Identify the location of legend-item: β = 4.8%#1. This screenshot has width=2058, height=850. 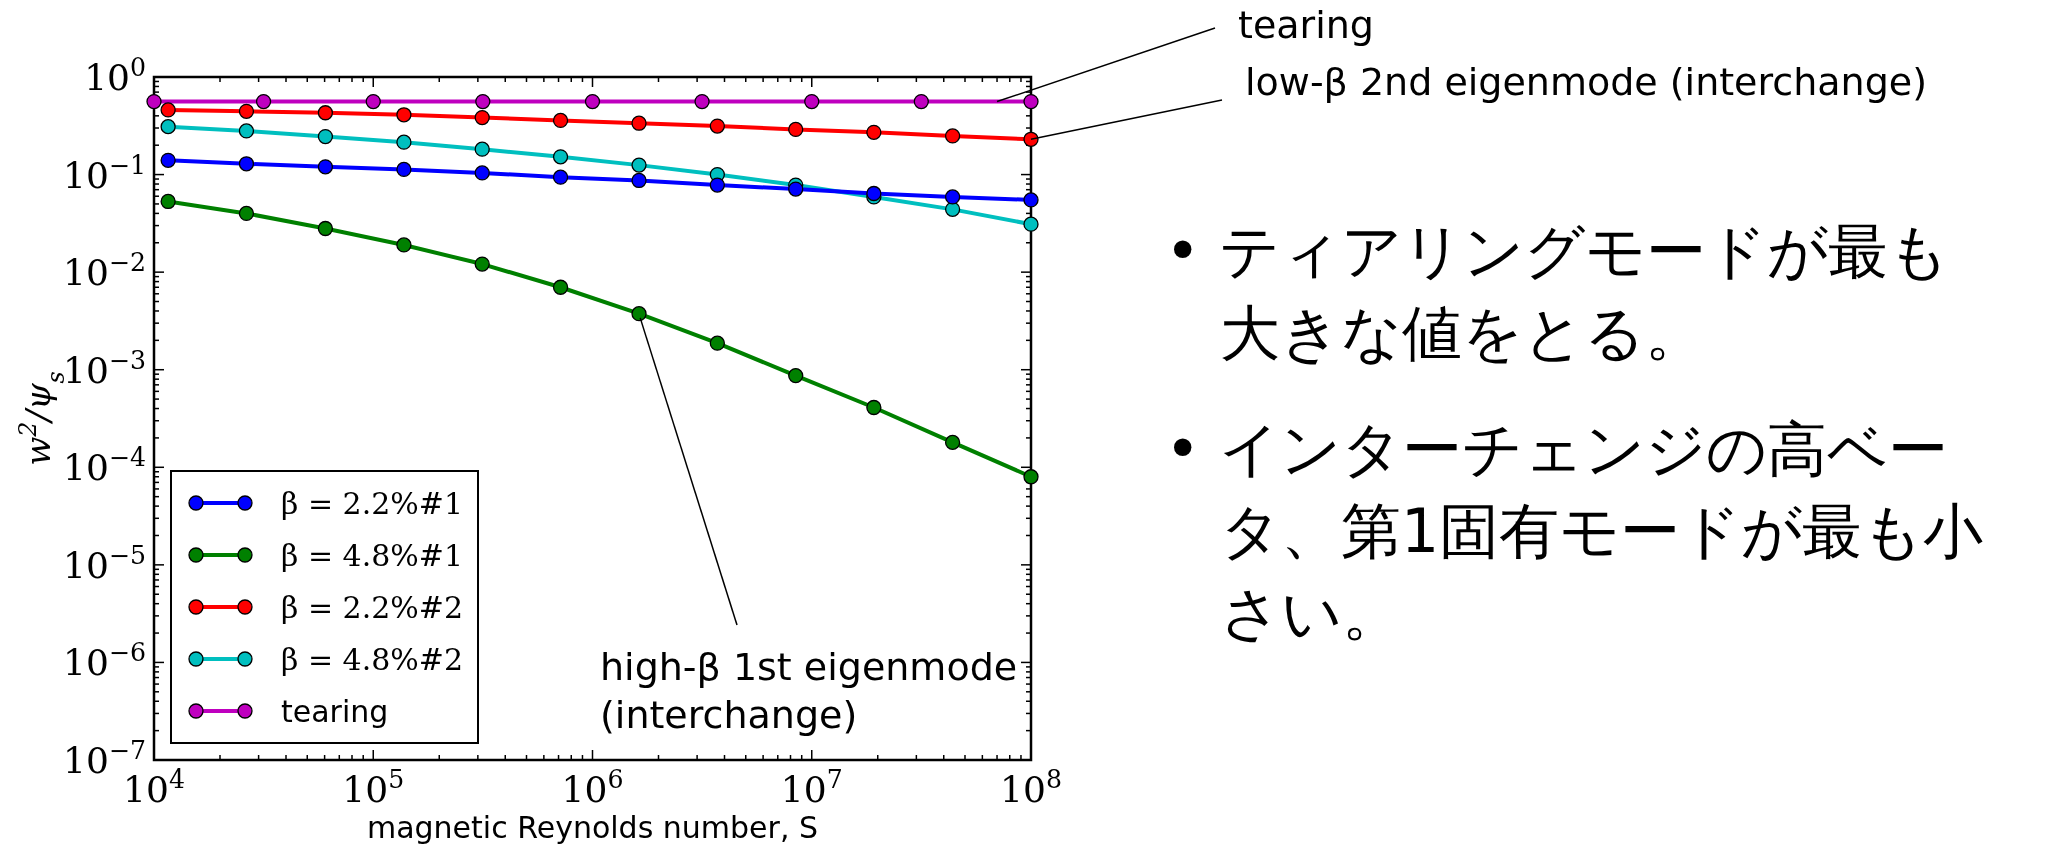
(325, 555).